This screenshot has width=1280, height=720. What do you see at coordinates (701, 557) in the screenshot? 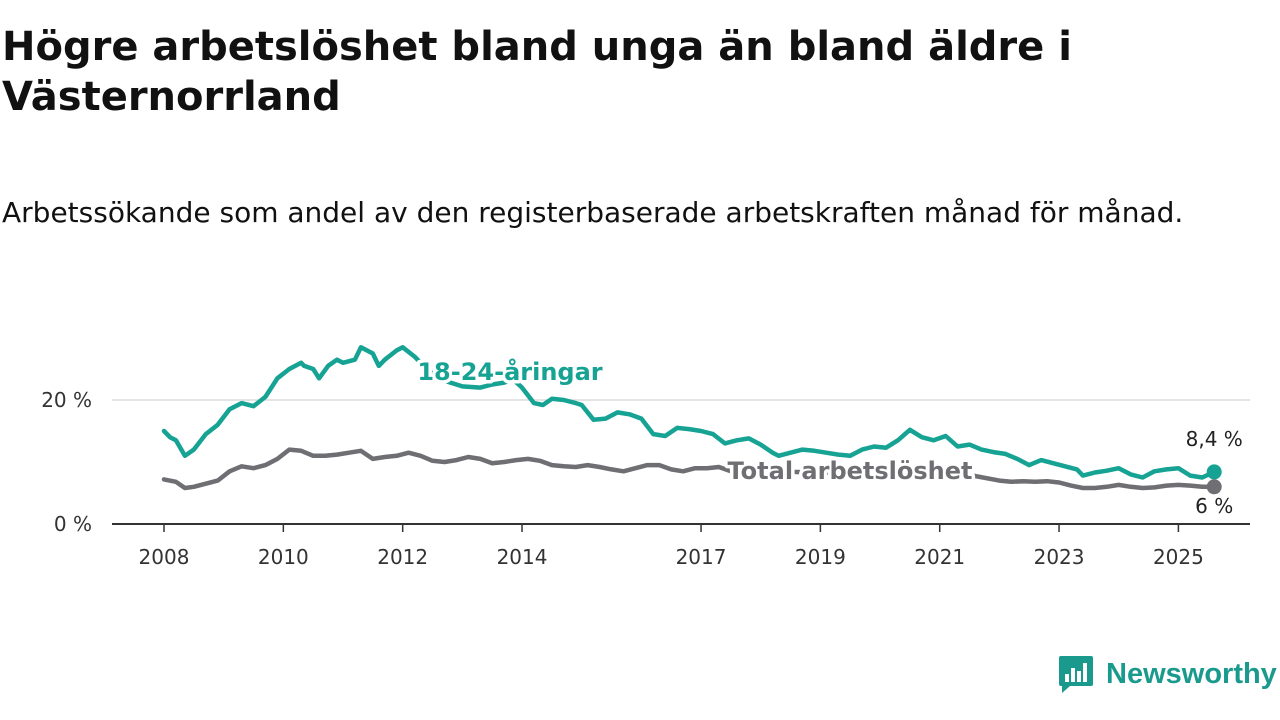
I see `x-tick-label-2017: 2017` at bounding box center [701, 557].